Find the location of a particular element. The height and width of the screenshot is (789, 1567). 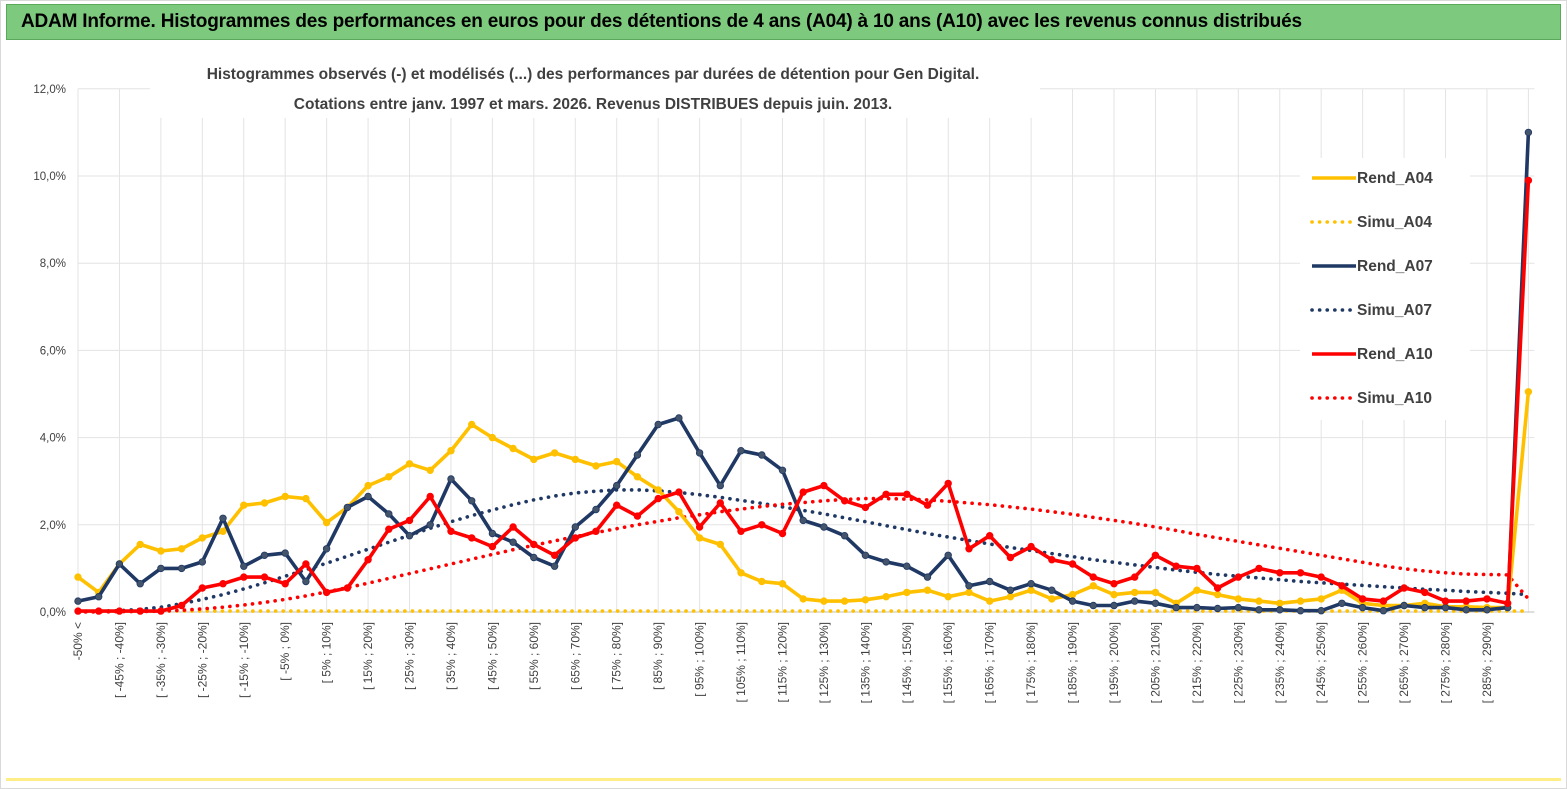

y-tick-label: 10,0% is located at coordinates (49, 177).